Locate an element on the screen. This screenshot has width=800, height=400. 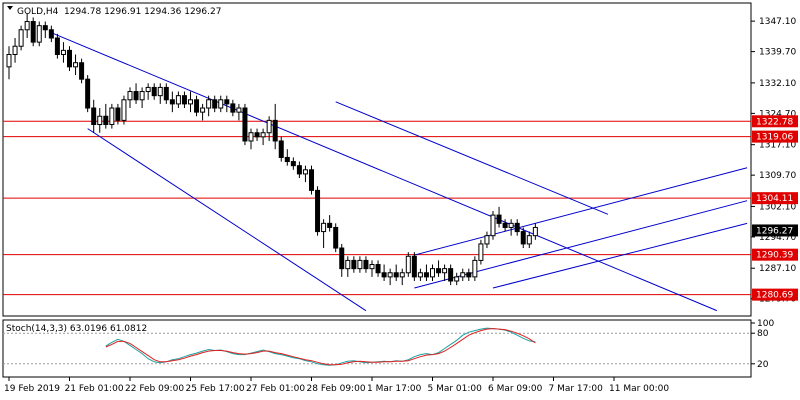
price-tick-label: 1324.70 is located at coordinates (777, 114).